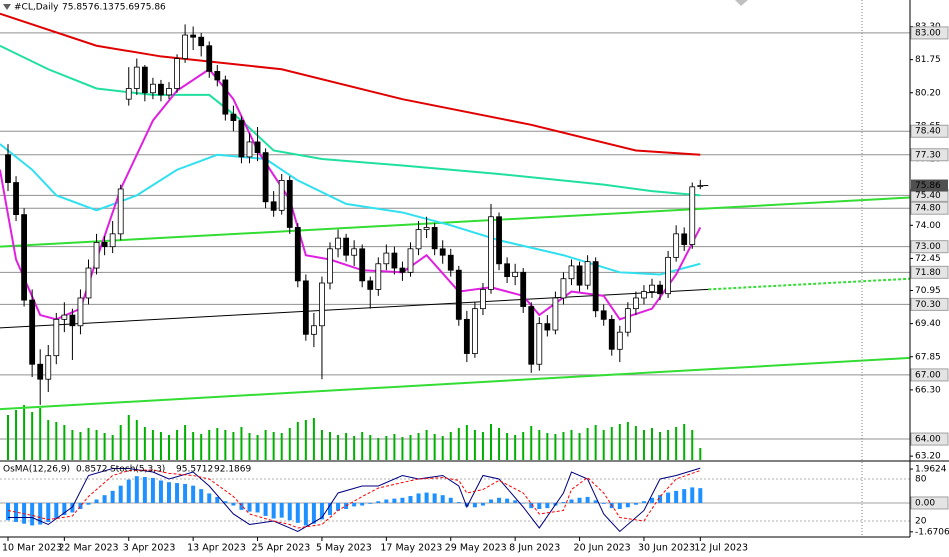 The image size is (949, 557). Describe the element at coordinates (216, 548) in the screenshot. I see `x-tick-label: 13 Apr 2023` at that location.